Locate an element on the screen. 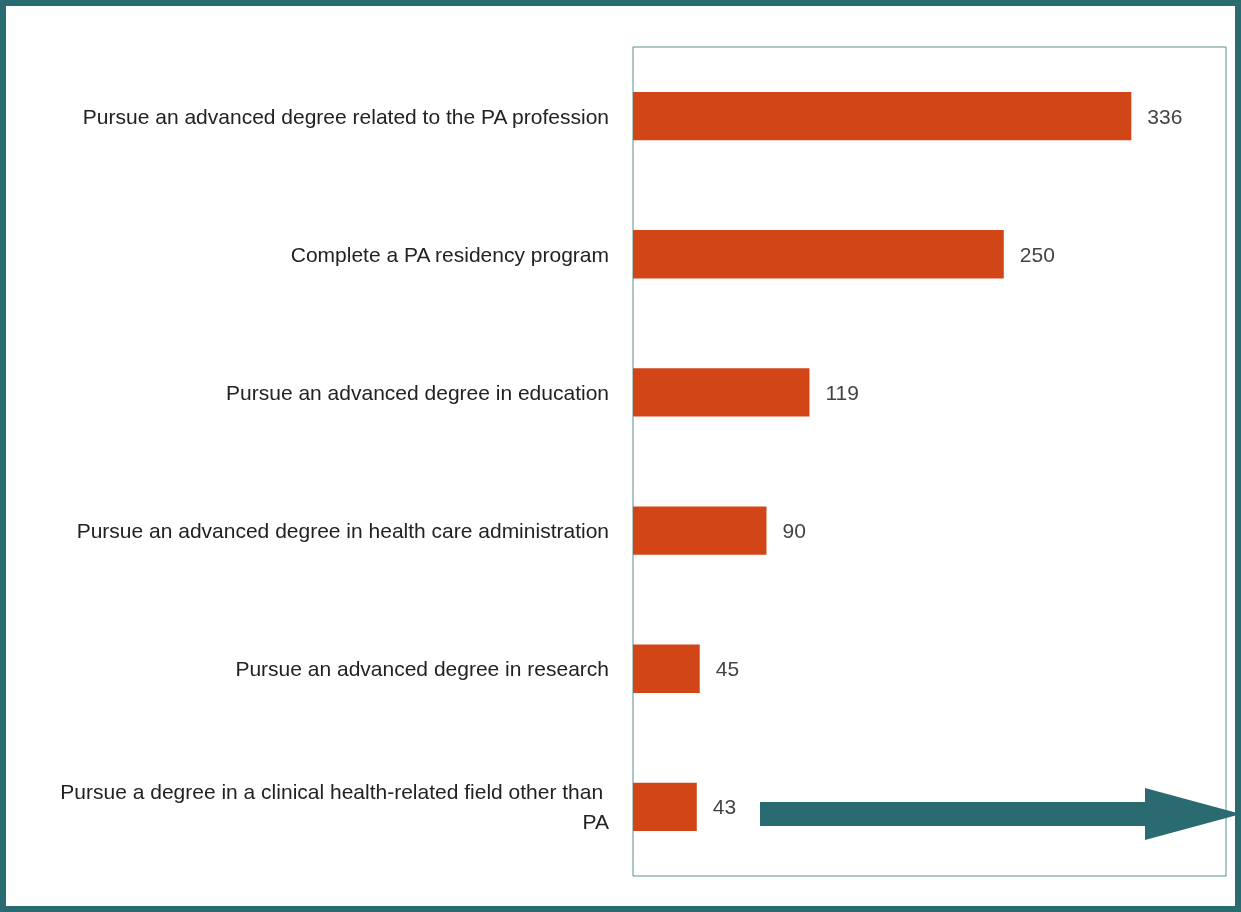 The height and width of the screenshot is (912, 1241). data-label: 119 is located at coordinates (842, 392).